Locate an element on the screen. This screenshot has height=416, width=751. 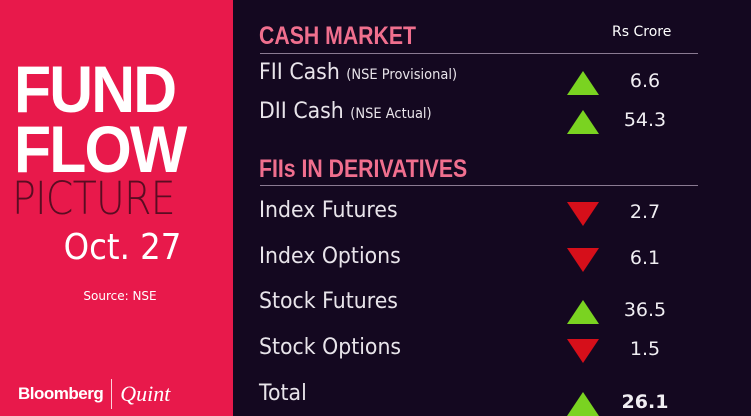
row-value: 36.5 is located at coordinates (645, 310).